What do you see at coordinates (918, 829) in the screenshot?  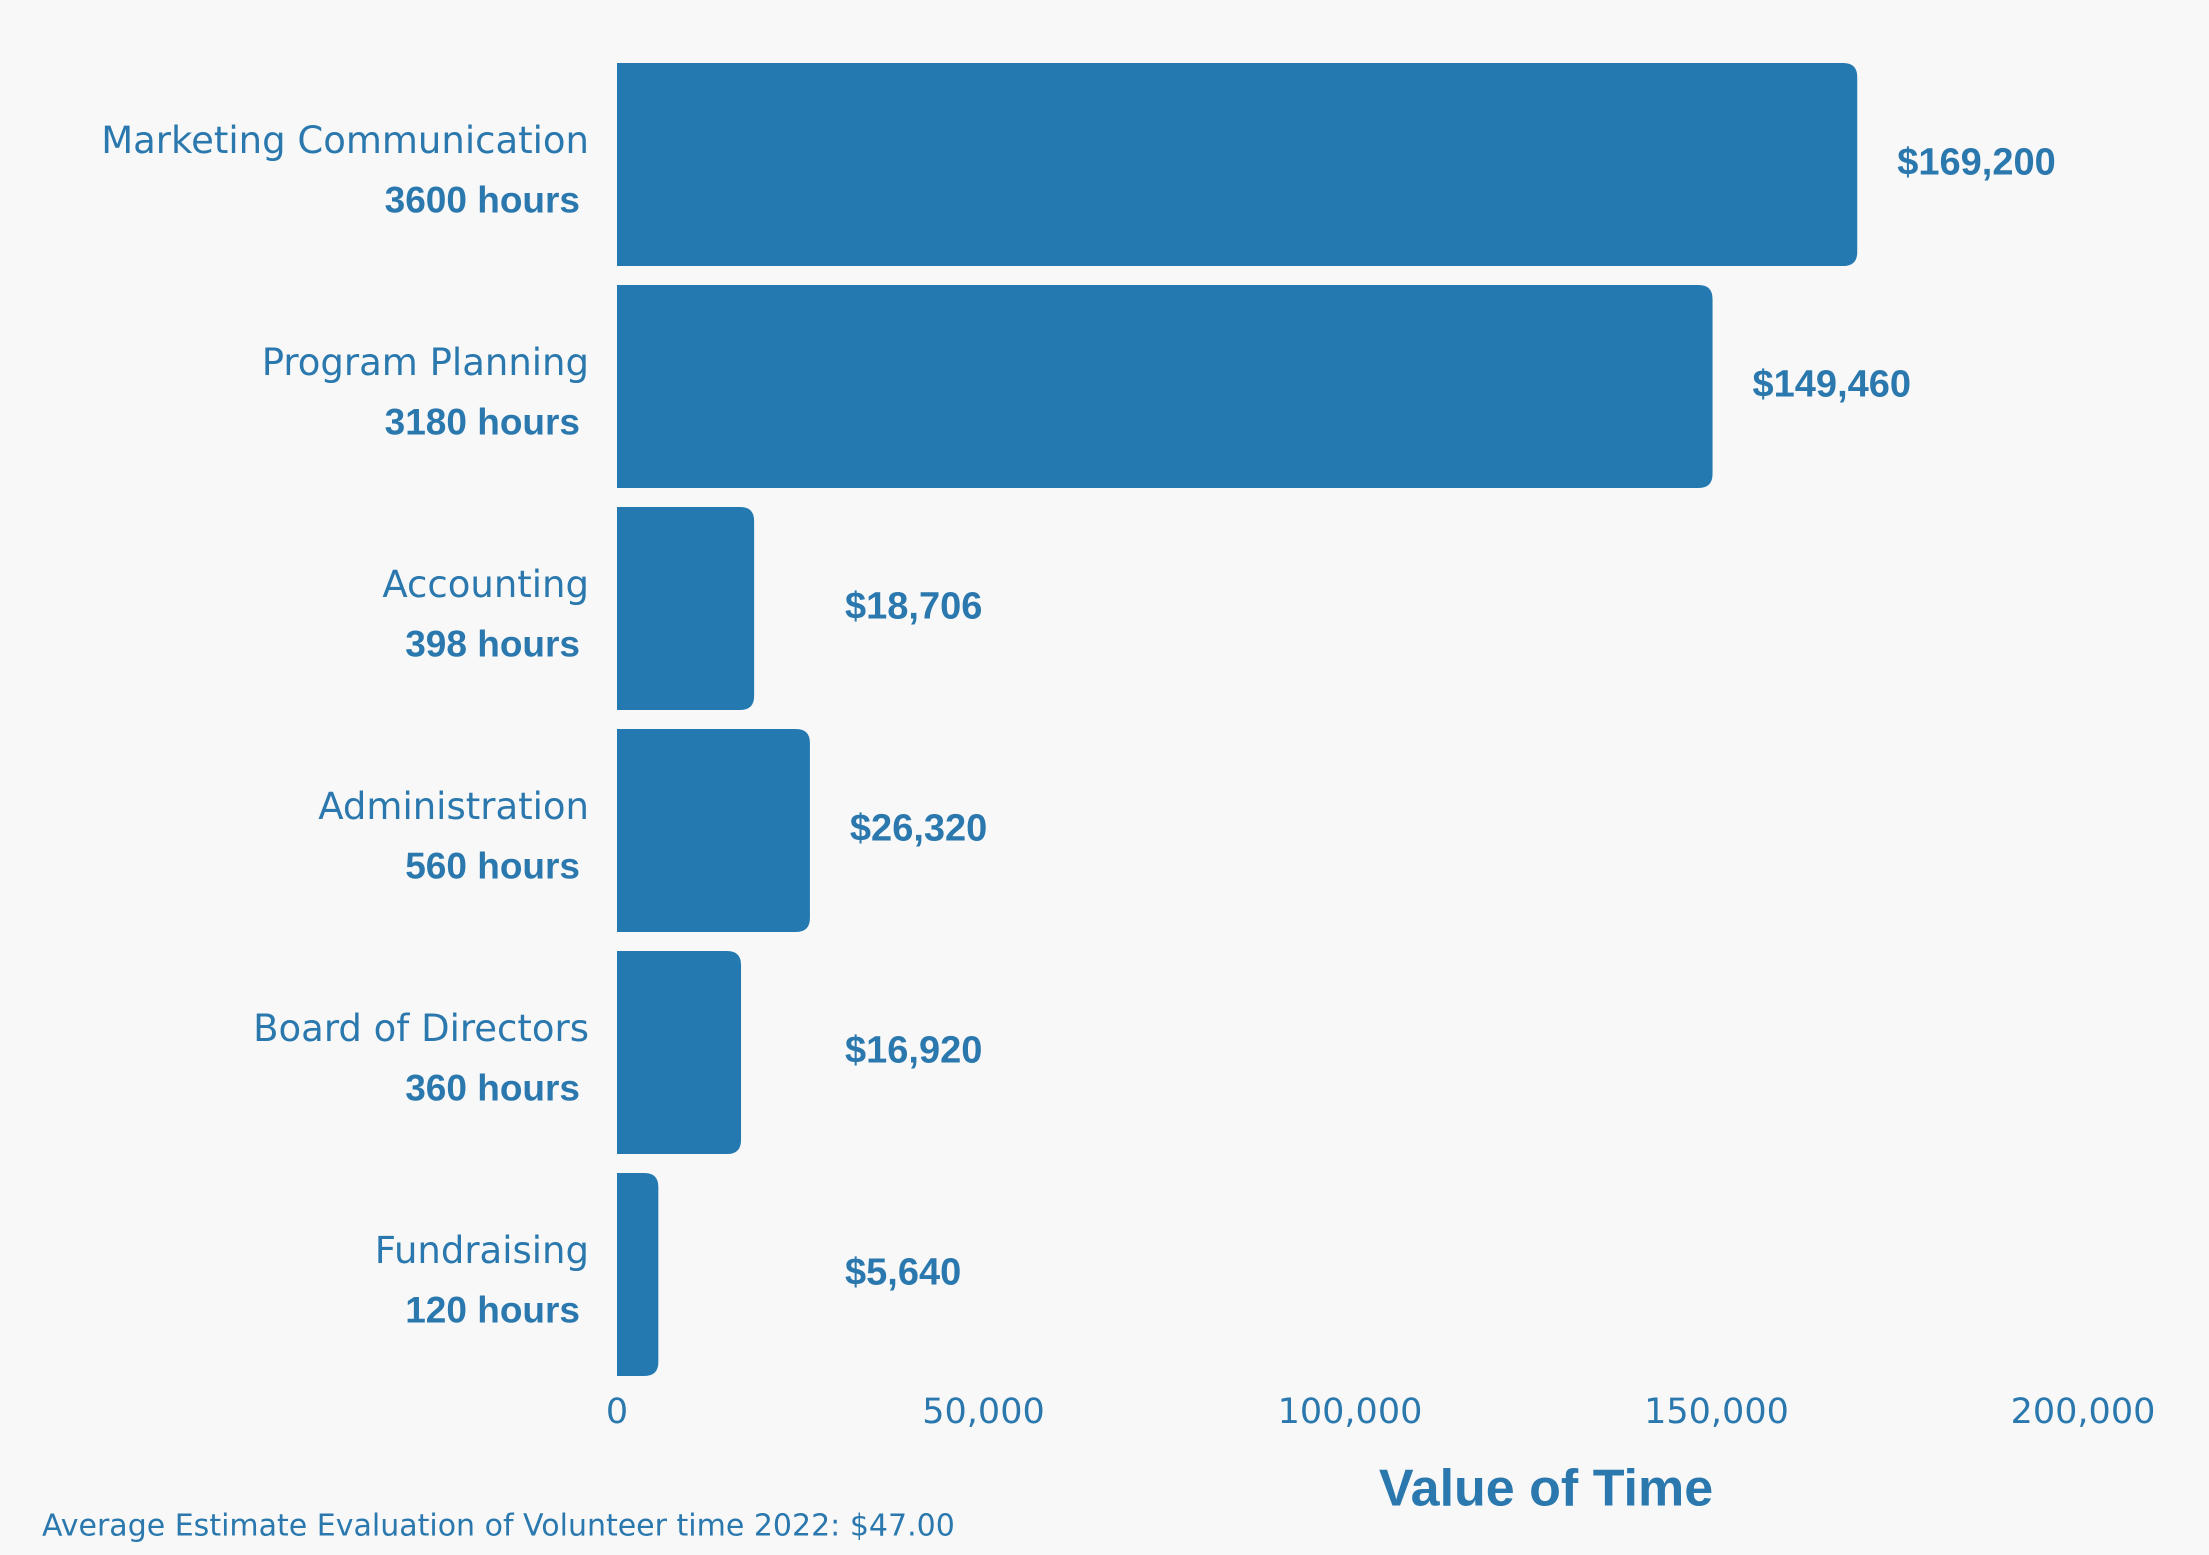 I see `value-label: $26,320` at bounding box center [918, 829].